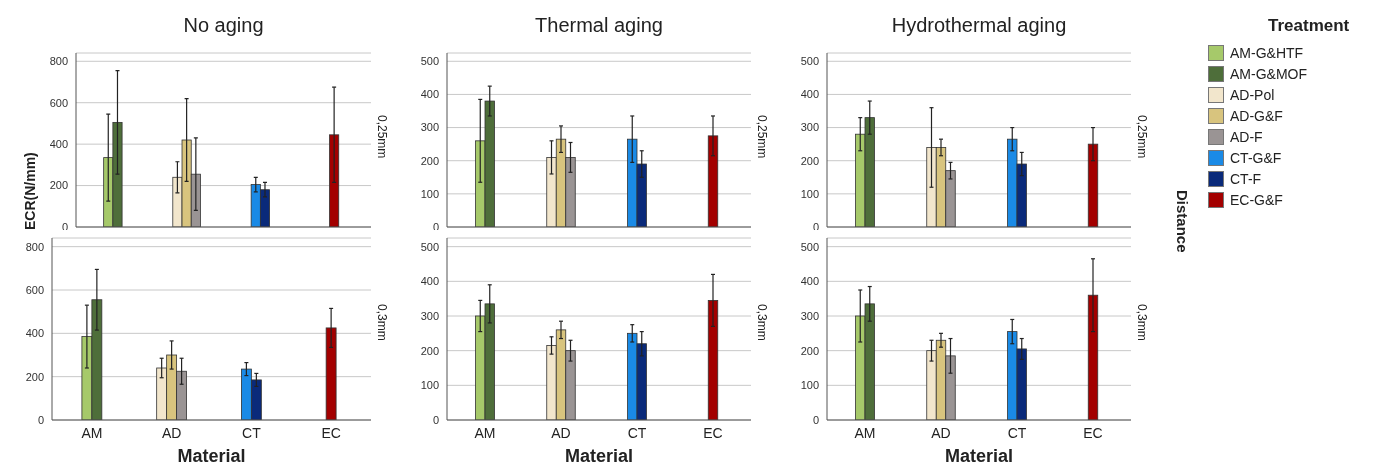 Image resolution: width=1395 pixels, height=473 pixels. I want to click on chart-title: No aging, so click(223, 25).